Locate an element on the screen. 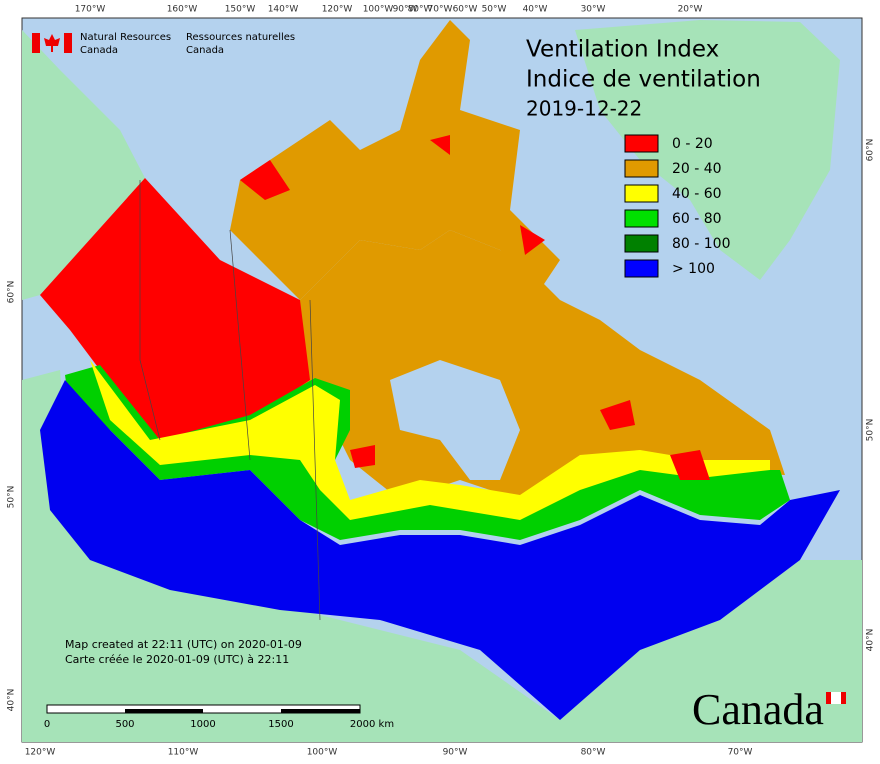 The width and height of the screenshot is (880, 764). maple-leaf is located at coordinates (52, 43).